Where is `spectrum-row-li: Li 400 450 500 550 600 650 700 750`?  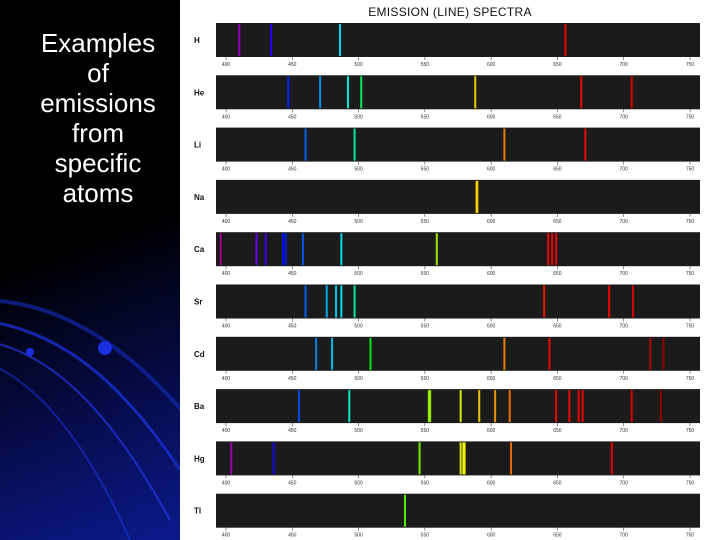 spectrum-row-li: Li 400 450 500 550 600 650 700 750 is located at coordinates (447, 150).